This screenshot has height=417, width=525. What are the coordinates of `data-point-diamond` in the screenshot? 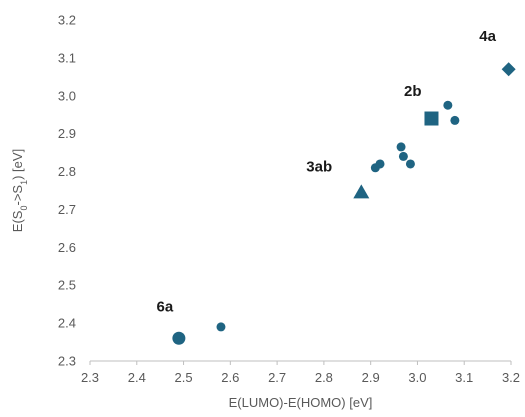 It's located at (508, 69).